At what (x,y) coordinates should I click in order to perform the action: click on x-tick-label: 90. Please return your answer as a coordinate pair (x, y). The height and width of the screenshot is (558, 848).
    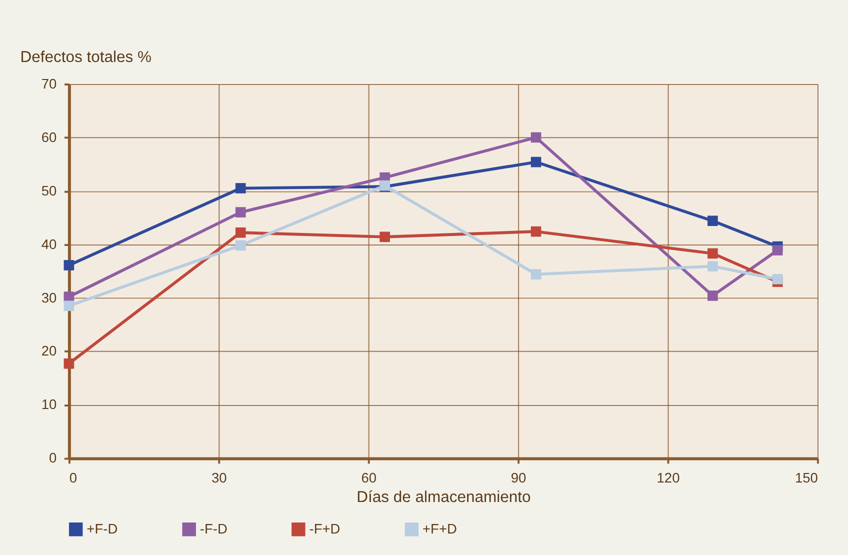
    Looking at the image, I should click on (518, 478).